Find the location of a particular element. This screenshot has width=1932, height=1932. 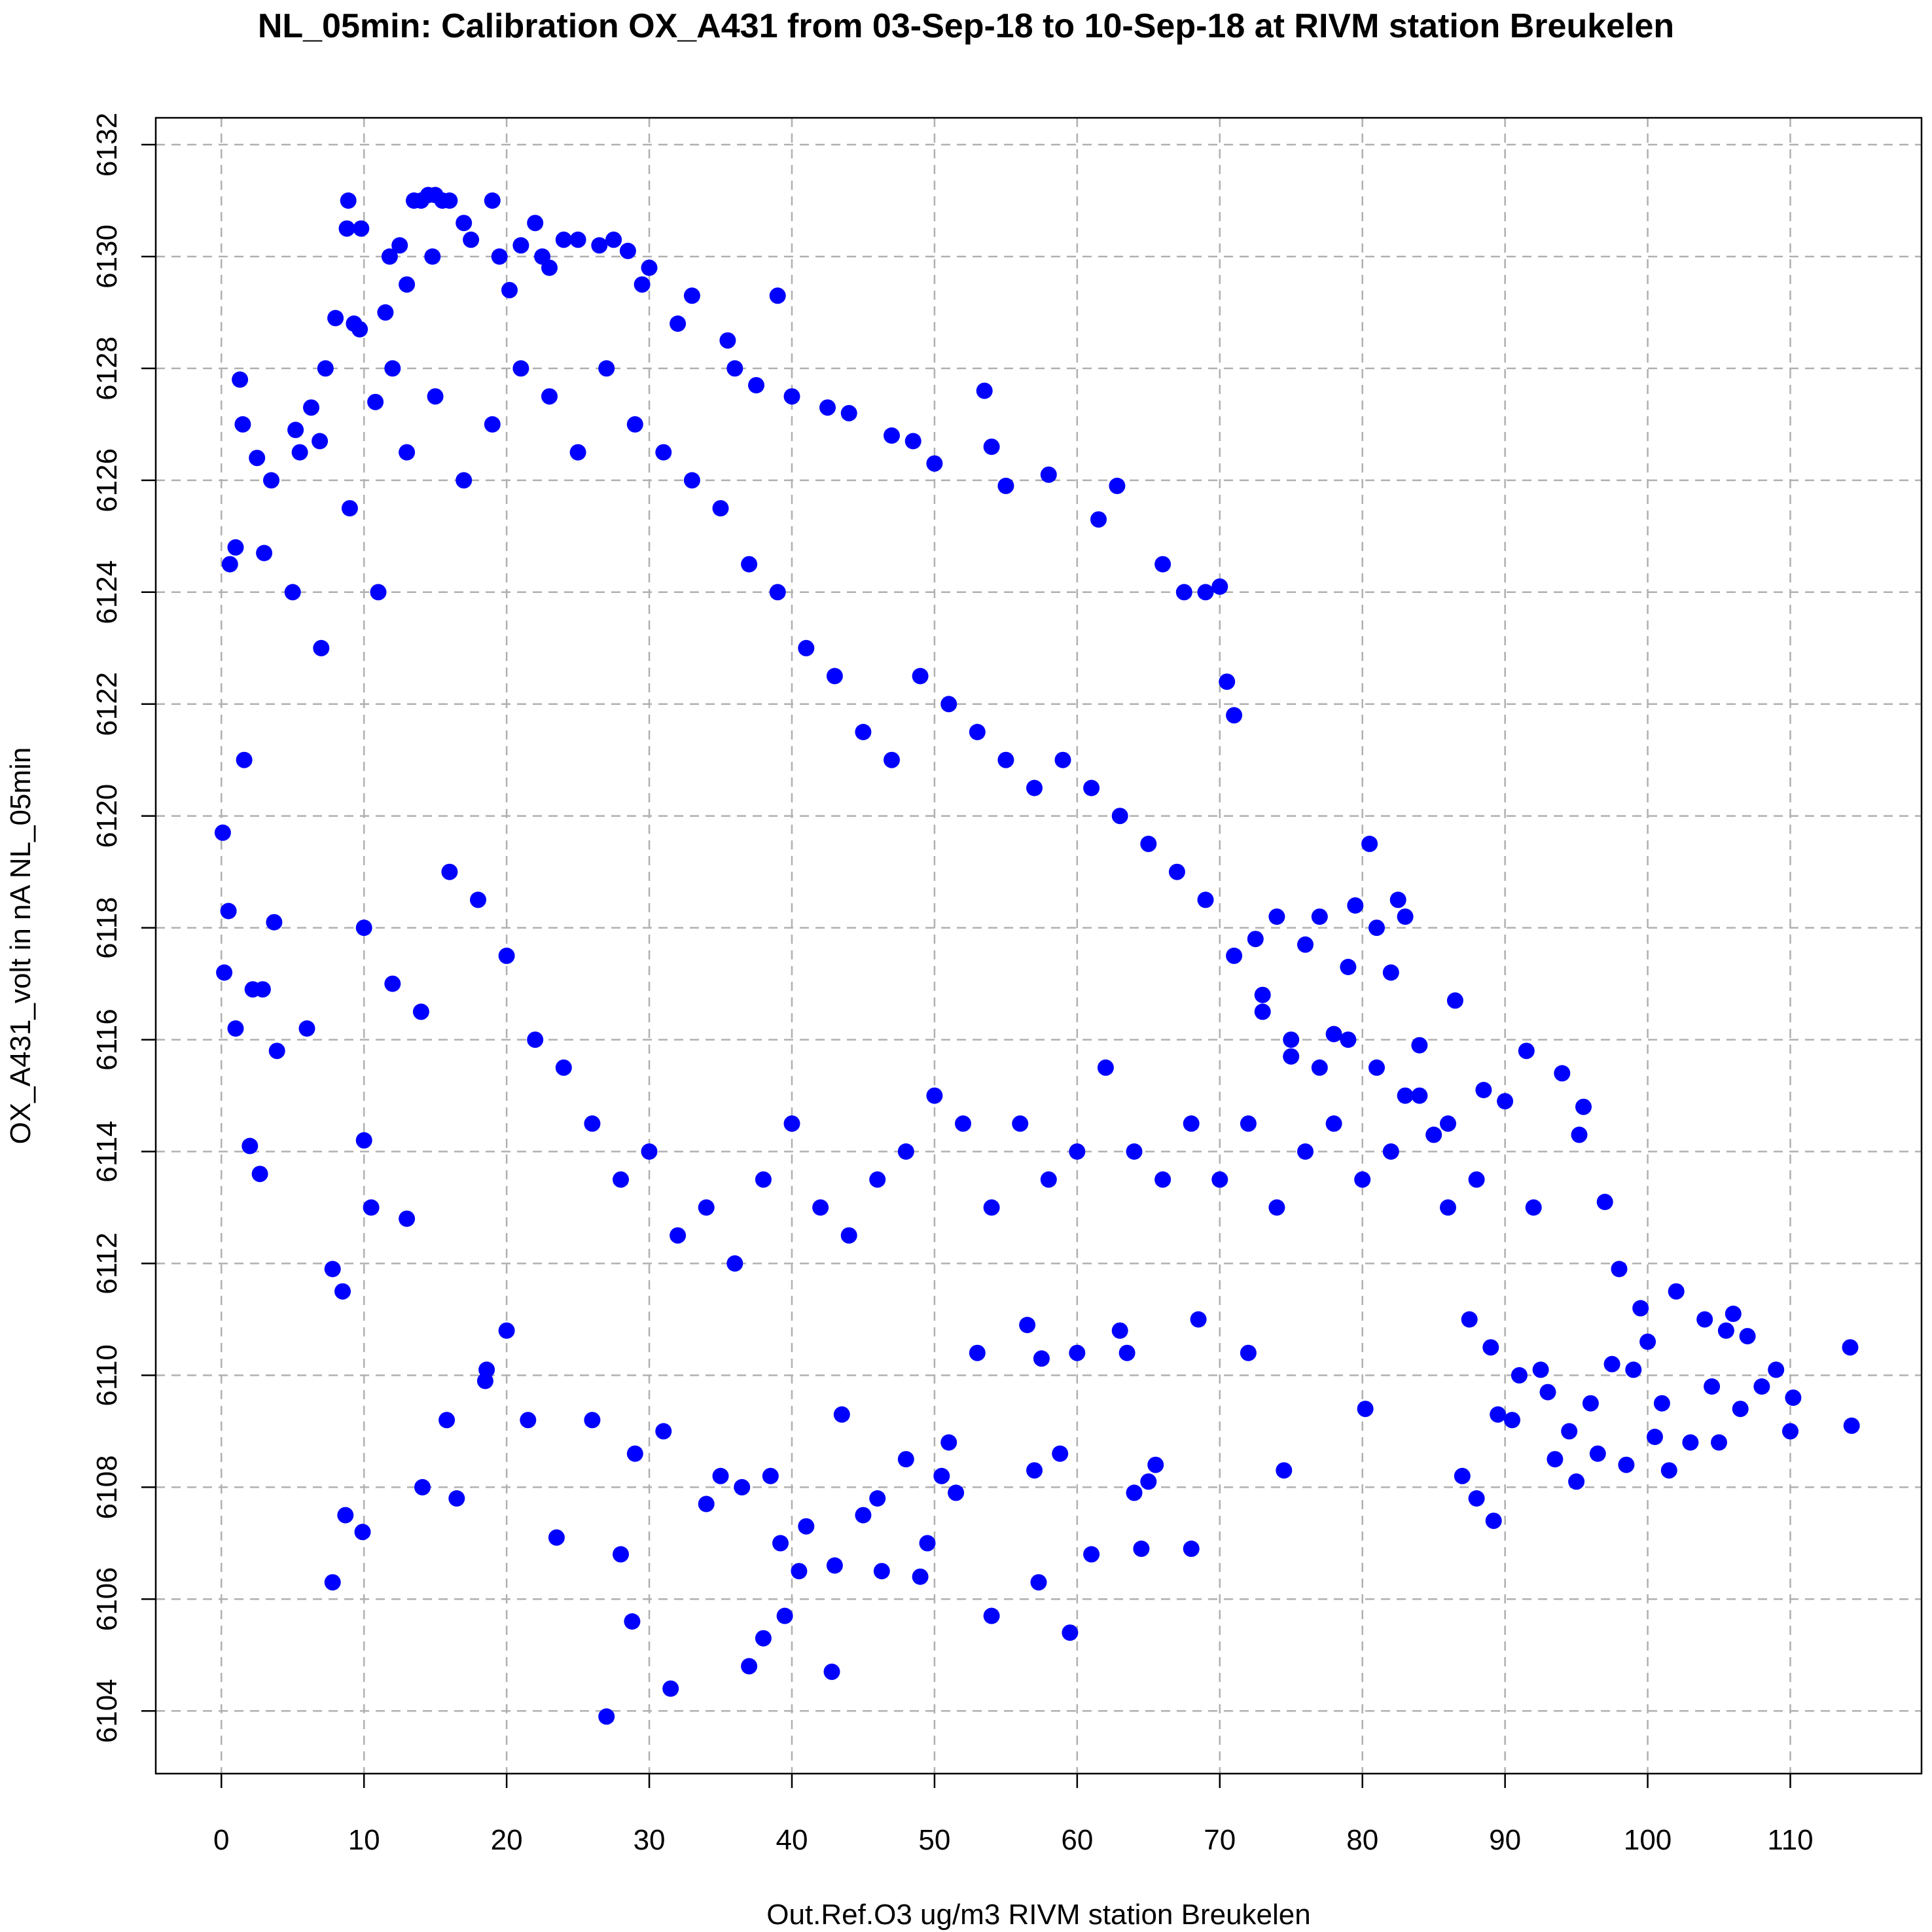

x-tick-label: 30 is located at coordinates (650, 1840).